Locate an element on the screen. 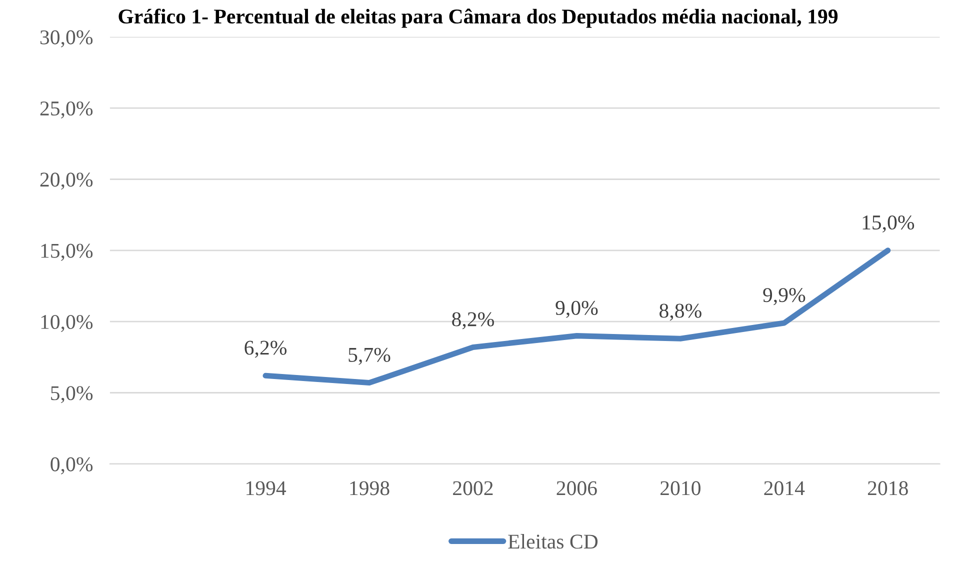  data-label: 5,7% is located at coordinates (369, 356).